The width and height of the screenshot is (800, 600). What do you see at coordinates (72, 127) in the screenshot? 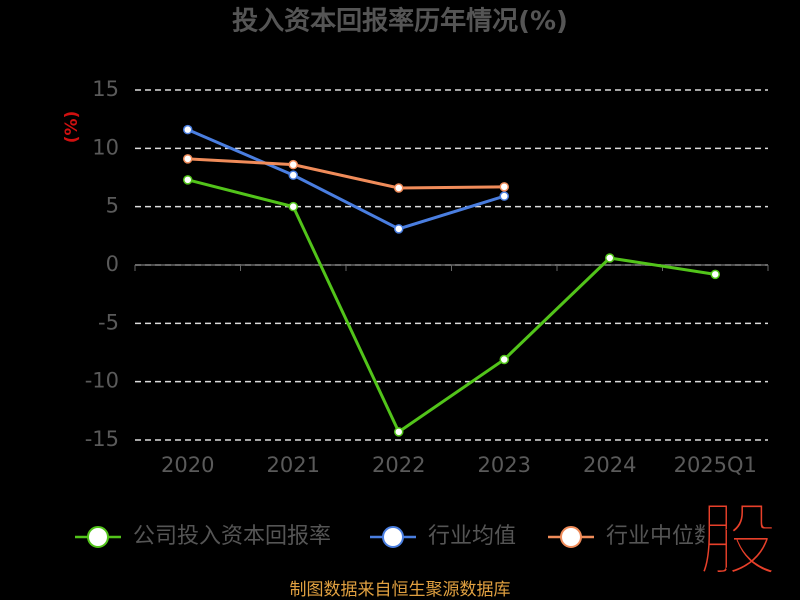
I see `y-axis-label: (%)` at bounding box center [72, 127].